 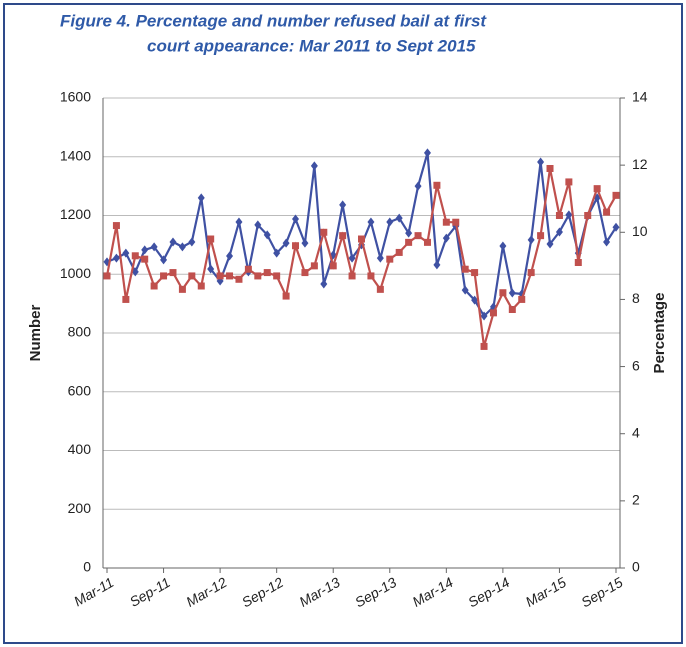 I want to click on y-axis-label: Number, so click(x=35, y=333).